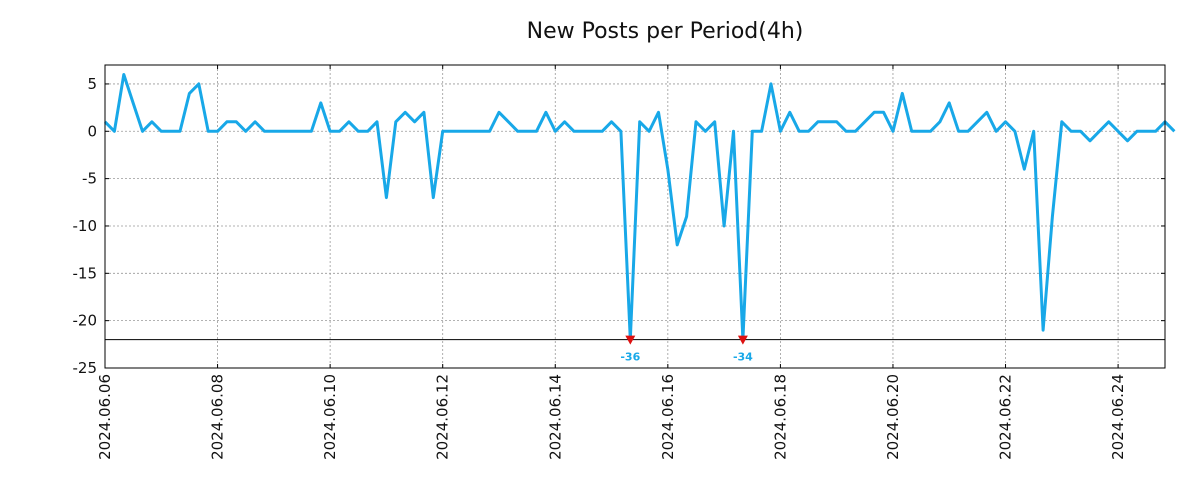 This screenshot has width=1200, height=500. Describe the element at coordinates (555, 417) in the screenshot. I see `x-tick-label: 2024.06.14` at that location.